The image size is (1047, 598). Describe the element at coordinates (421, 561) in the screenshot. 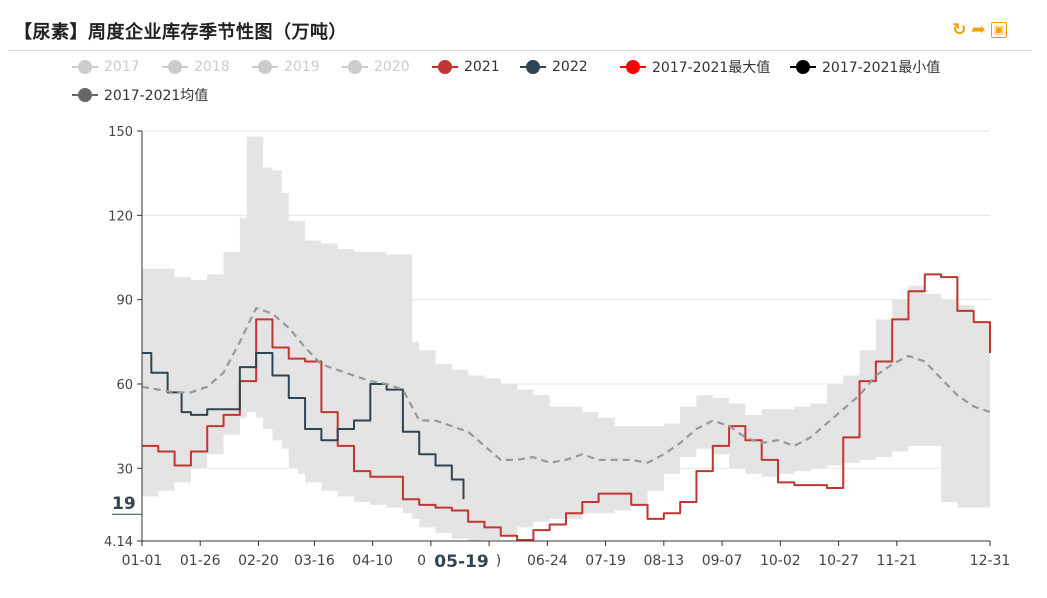

I see `x-tick-label: 0` at that location.